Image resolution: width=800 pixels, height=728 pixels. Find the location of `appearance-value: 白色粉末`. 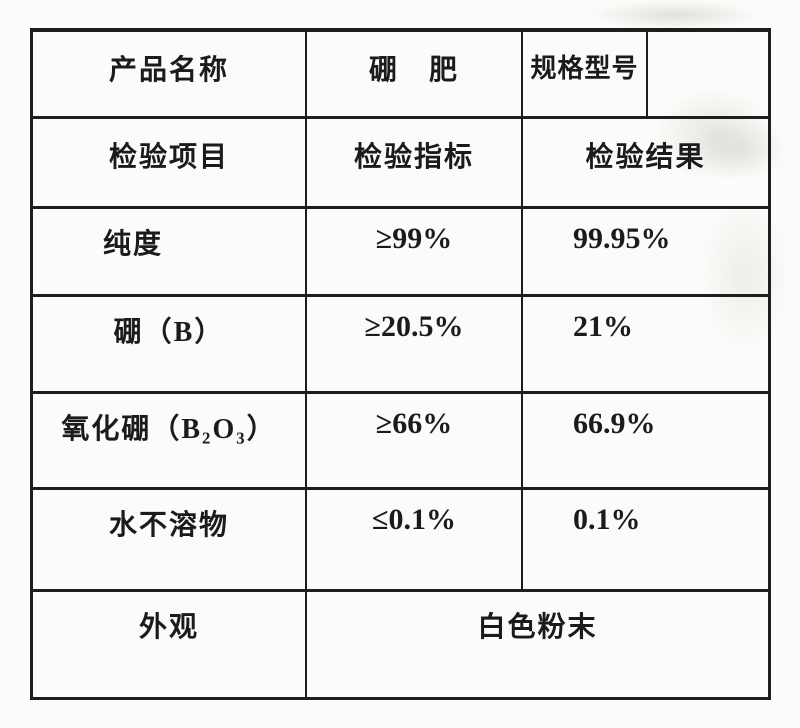

appearance-value: 白色粉末 is located at coordinates (537, 627).